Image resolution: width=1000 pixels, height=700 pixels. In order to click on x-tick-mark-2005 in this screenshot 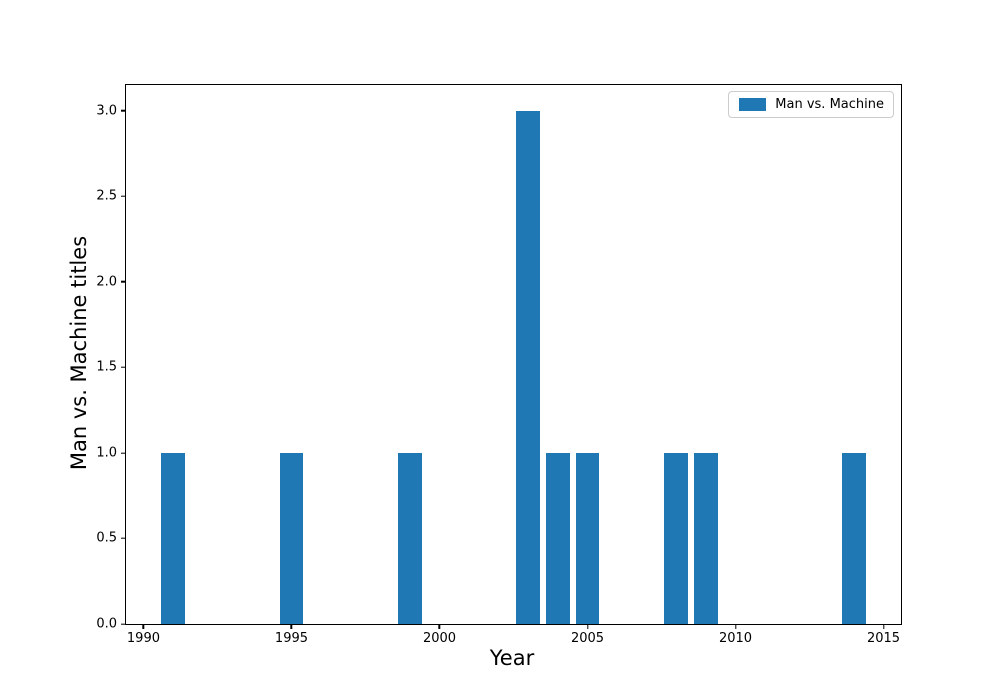, I will do `click(587, 627)`.